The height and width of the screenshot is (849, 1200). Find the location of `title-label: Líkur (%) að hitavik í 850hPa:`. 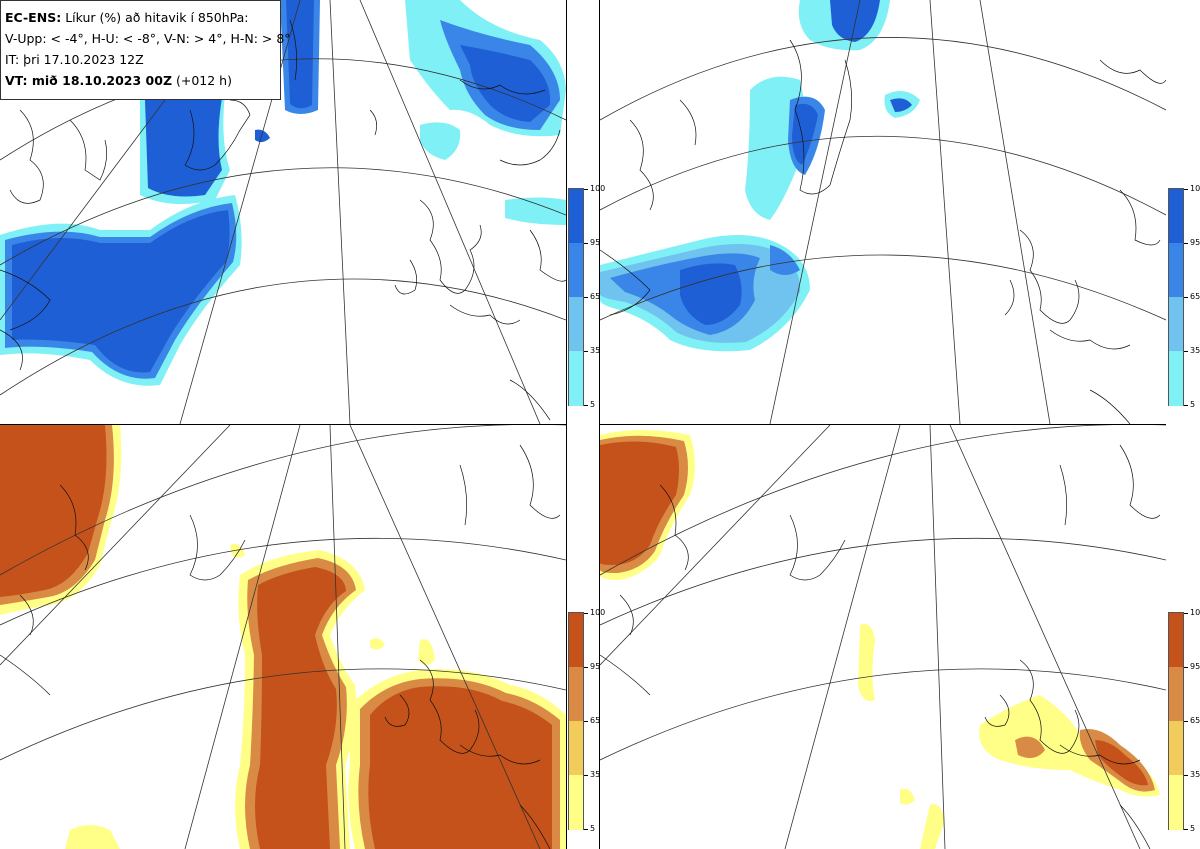

title-label: Líkur (%) að hitavik í 850hPa: is located at coordinates (157, 17).